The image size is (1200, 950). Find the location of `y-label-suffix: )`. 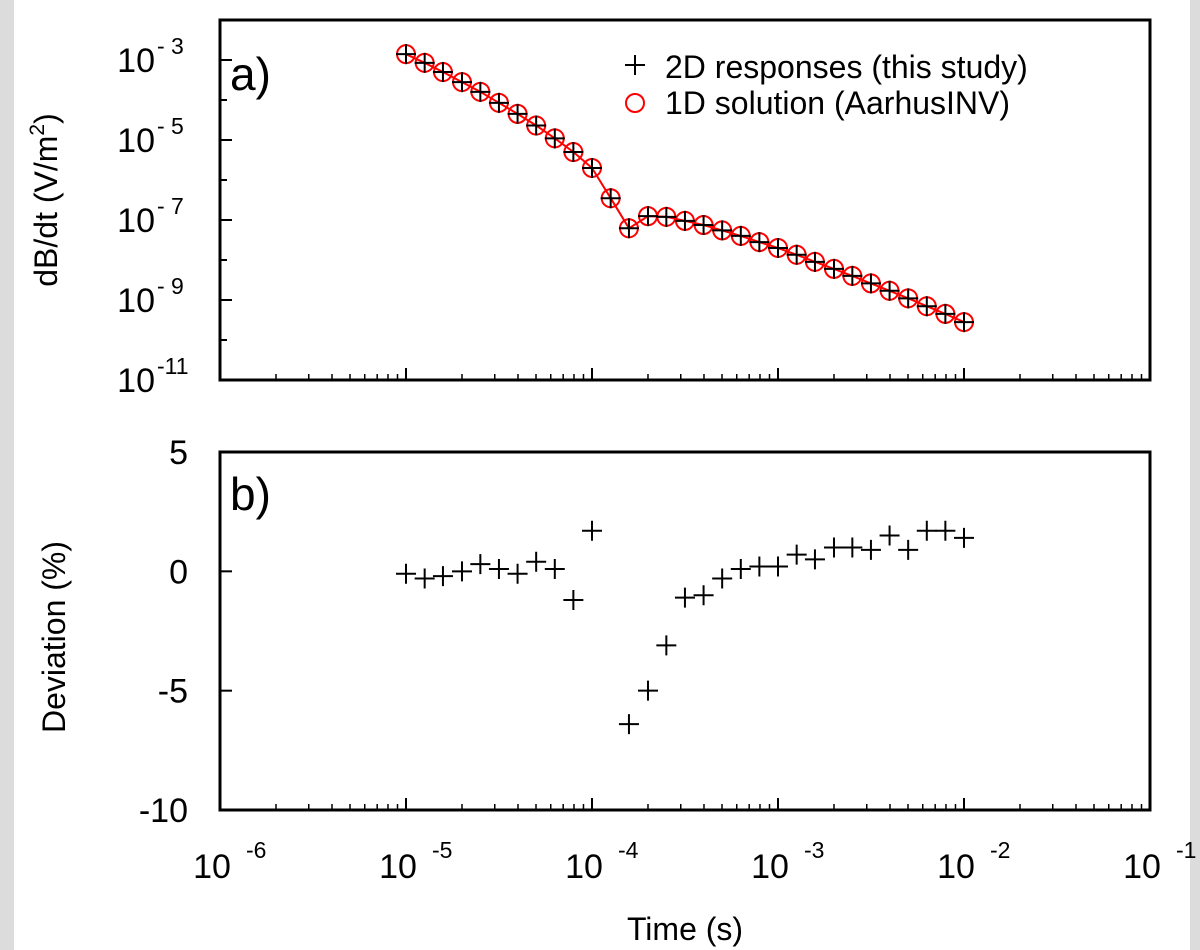

y-label-suffix: ) is located at coordinates (46, 118).